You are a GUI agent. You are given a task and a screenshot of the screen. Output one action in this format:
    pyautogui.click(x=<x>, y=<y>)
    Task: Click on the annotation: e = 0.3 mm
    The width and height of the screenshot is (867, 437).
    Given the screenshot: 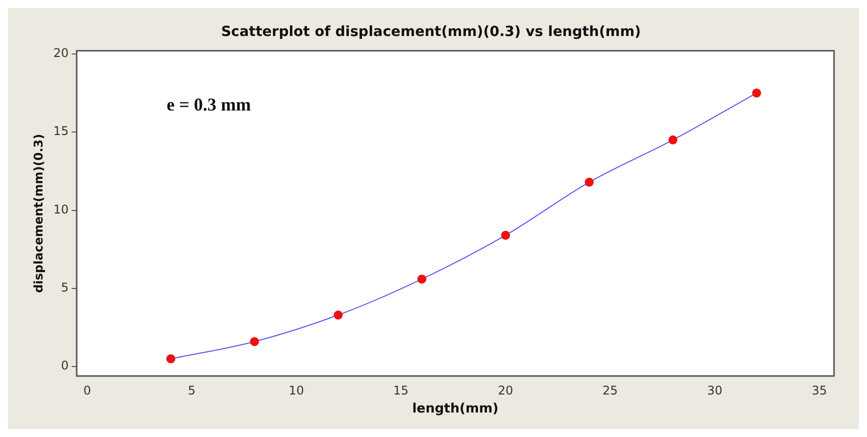 What is the action you would take?
    pyautogui.click(x=208, y=104)
    